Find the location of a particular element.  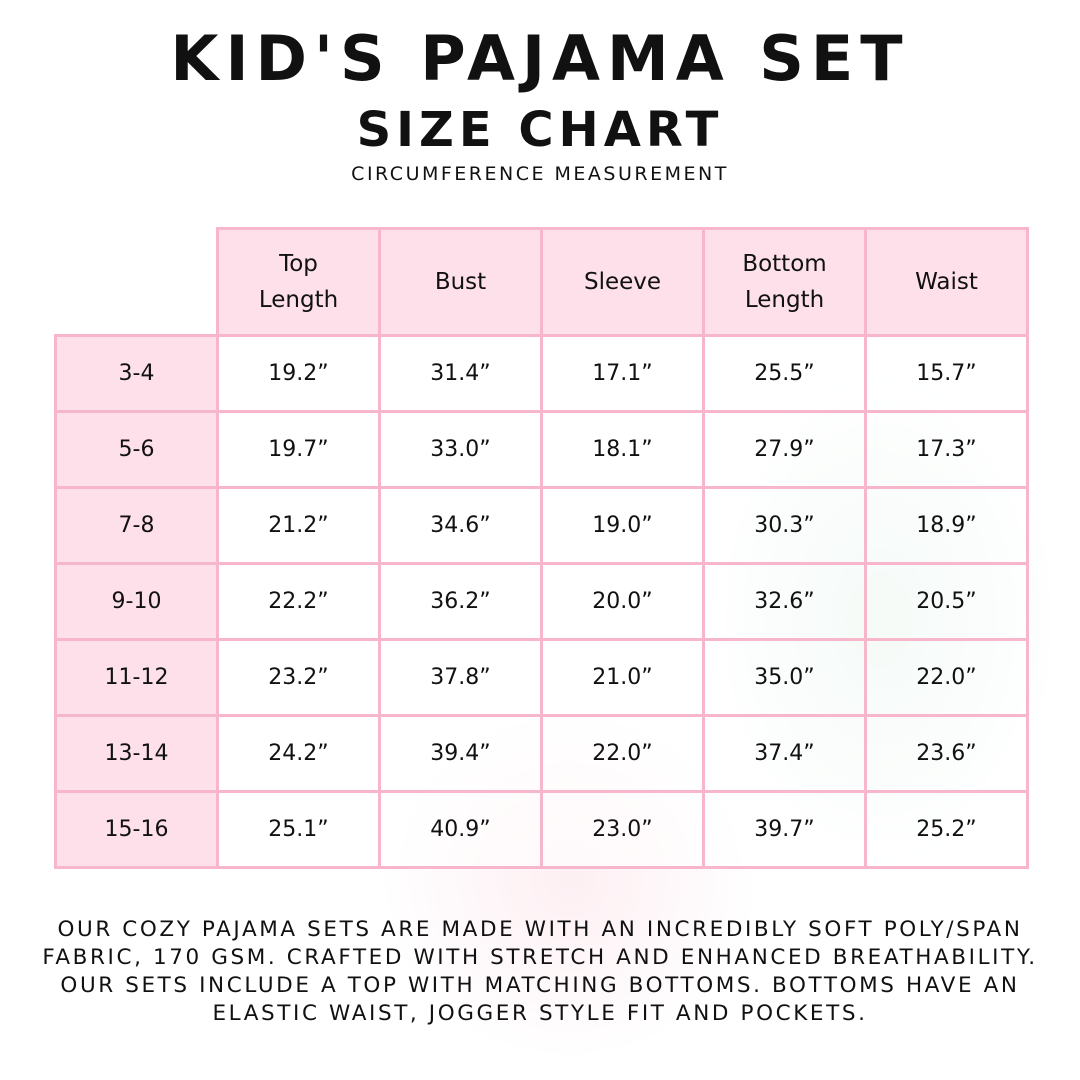

table-cell: 27.9” is located at coordinates (784, 449).